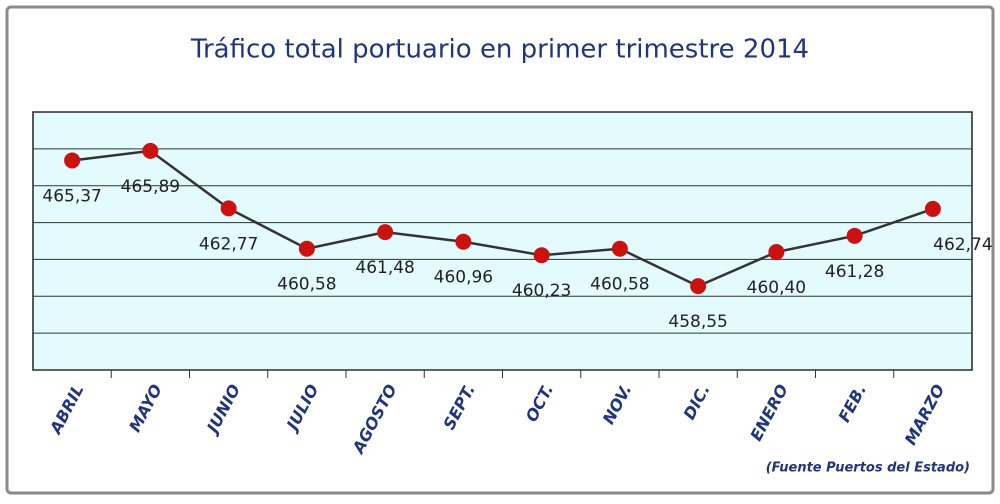 The image size is (1000, 504). Describe the element at coordinates (71, 196) in the screenshot. I see `data-label: 465,37` at that location.